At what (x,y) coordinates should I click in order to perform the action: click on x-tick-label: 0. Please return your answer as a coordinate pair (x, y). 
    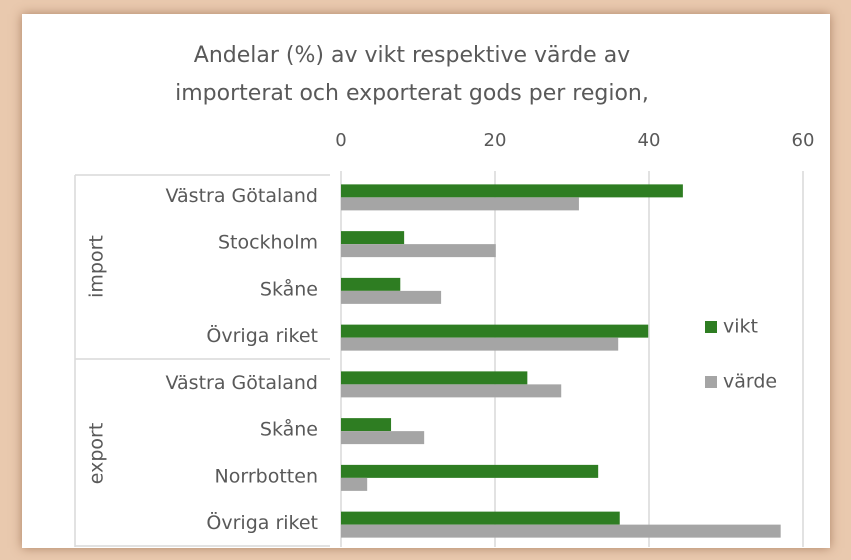
    Looking at the image, I should click on (340, 140).